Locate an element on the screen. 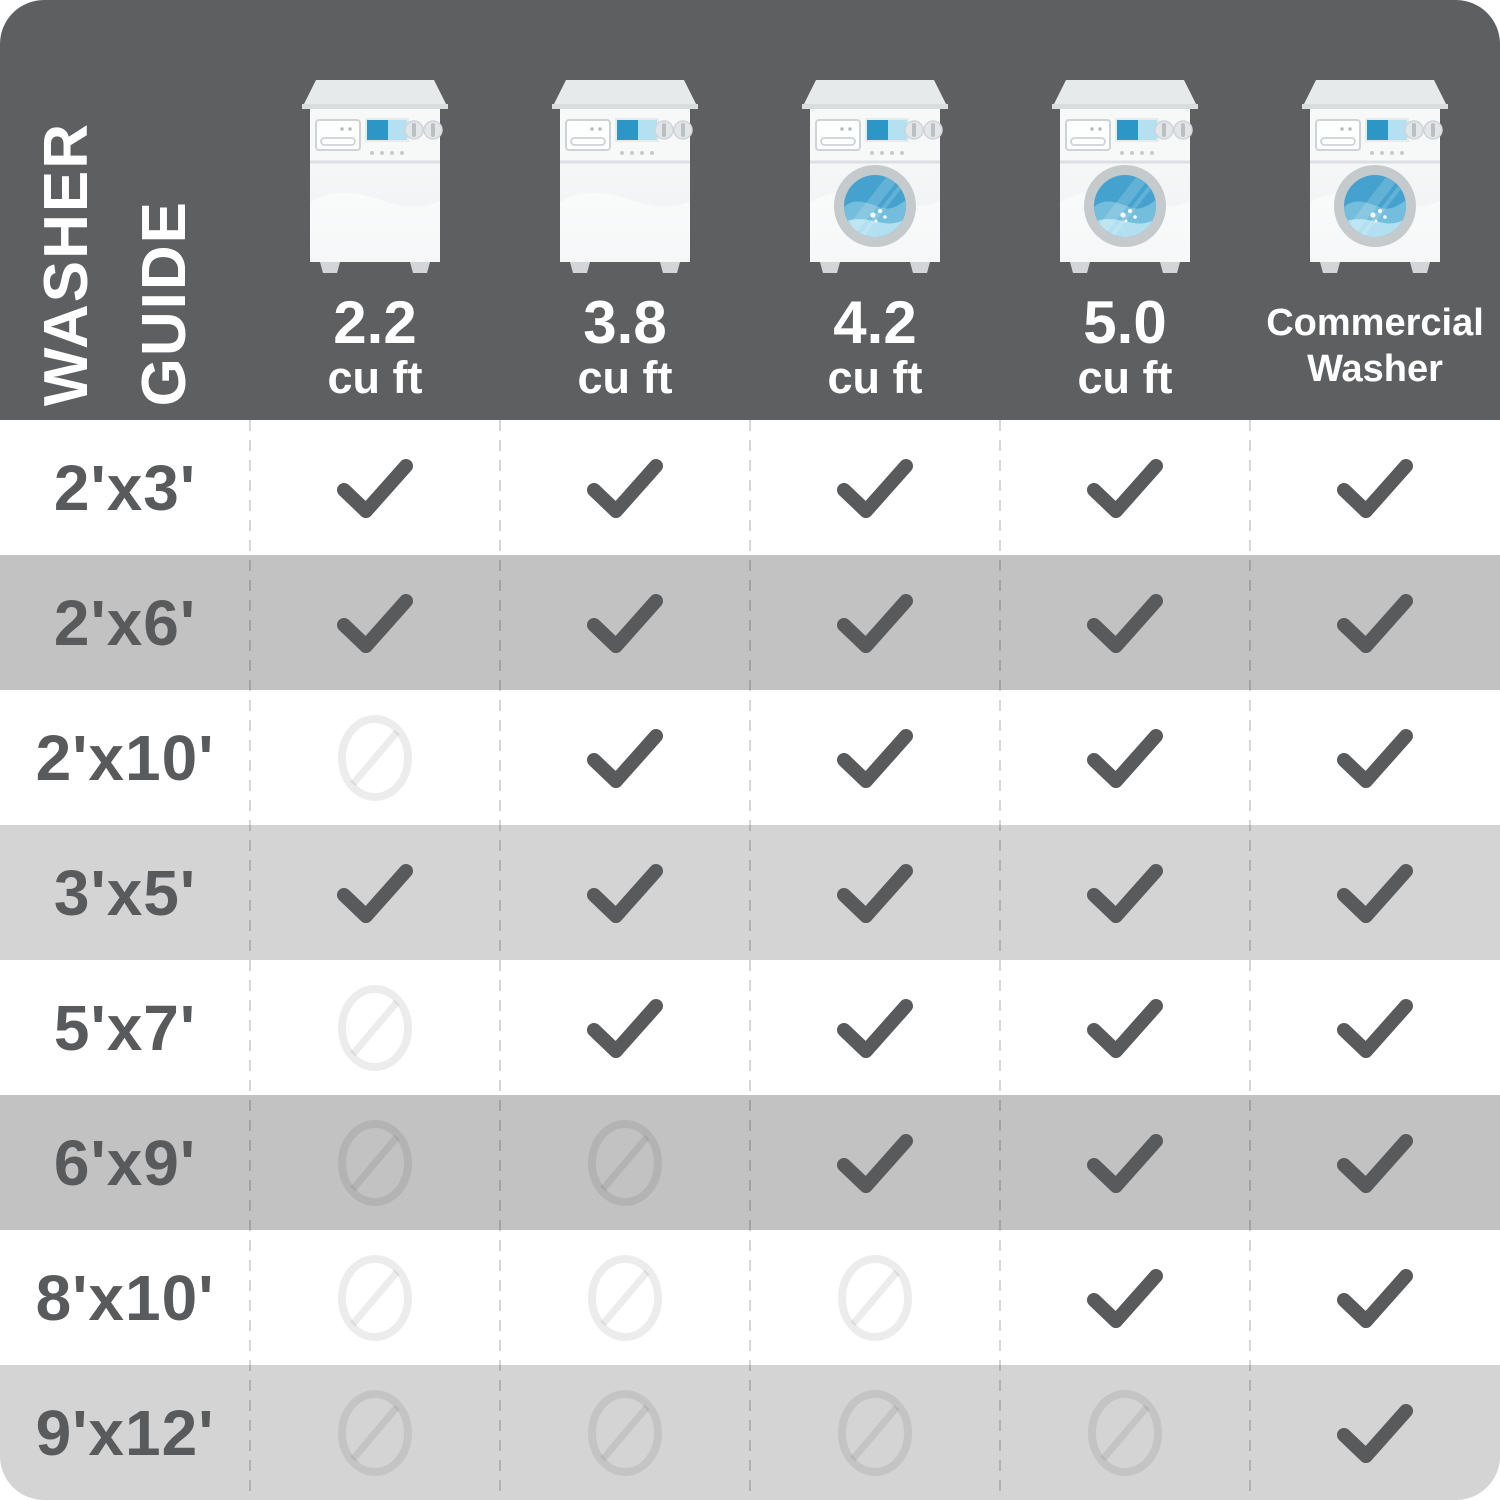 This screenshot has height=1500, width=1500. cell-2x6-commercial is located at coordinates (1375, 622).